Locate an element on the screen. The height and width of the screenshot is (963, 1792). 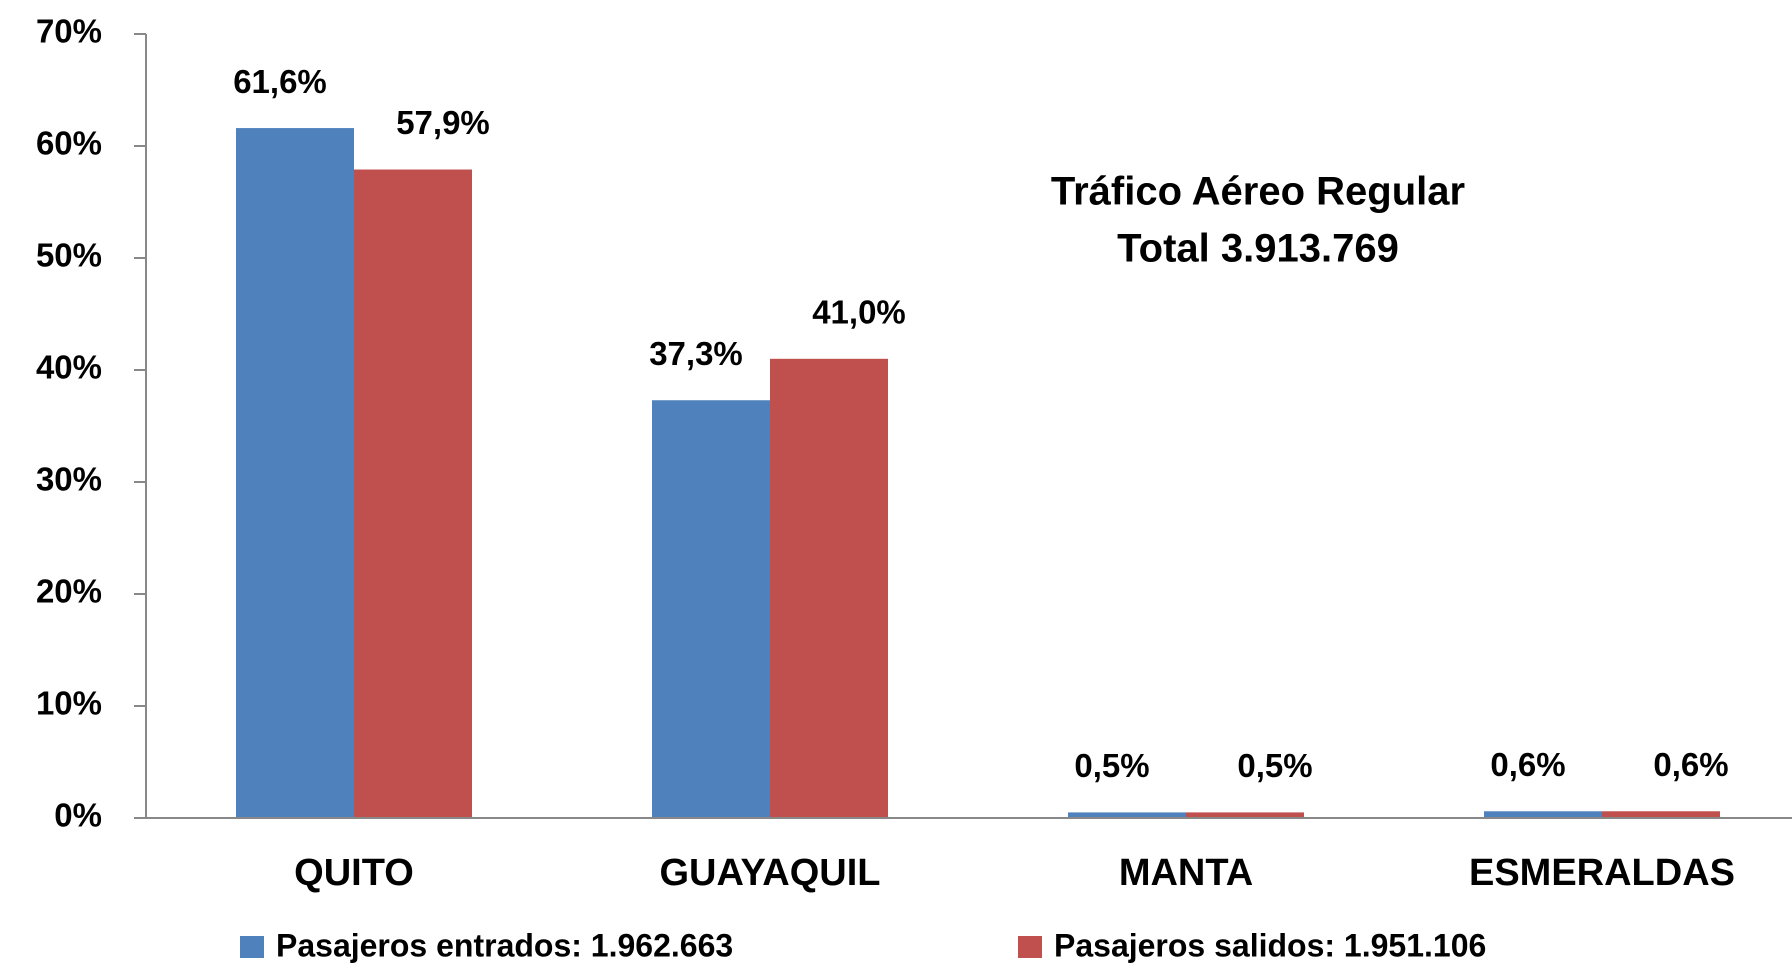
value-label: 37,3% is located at coordinates (696, 353).